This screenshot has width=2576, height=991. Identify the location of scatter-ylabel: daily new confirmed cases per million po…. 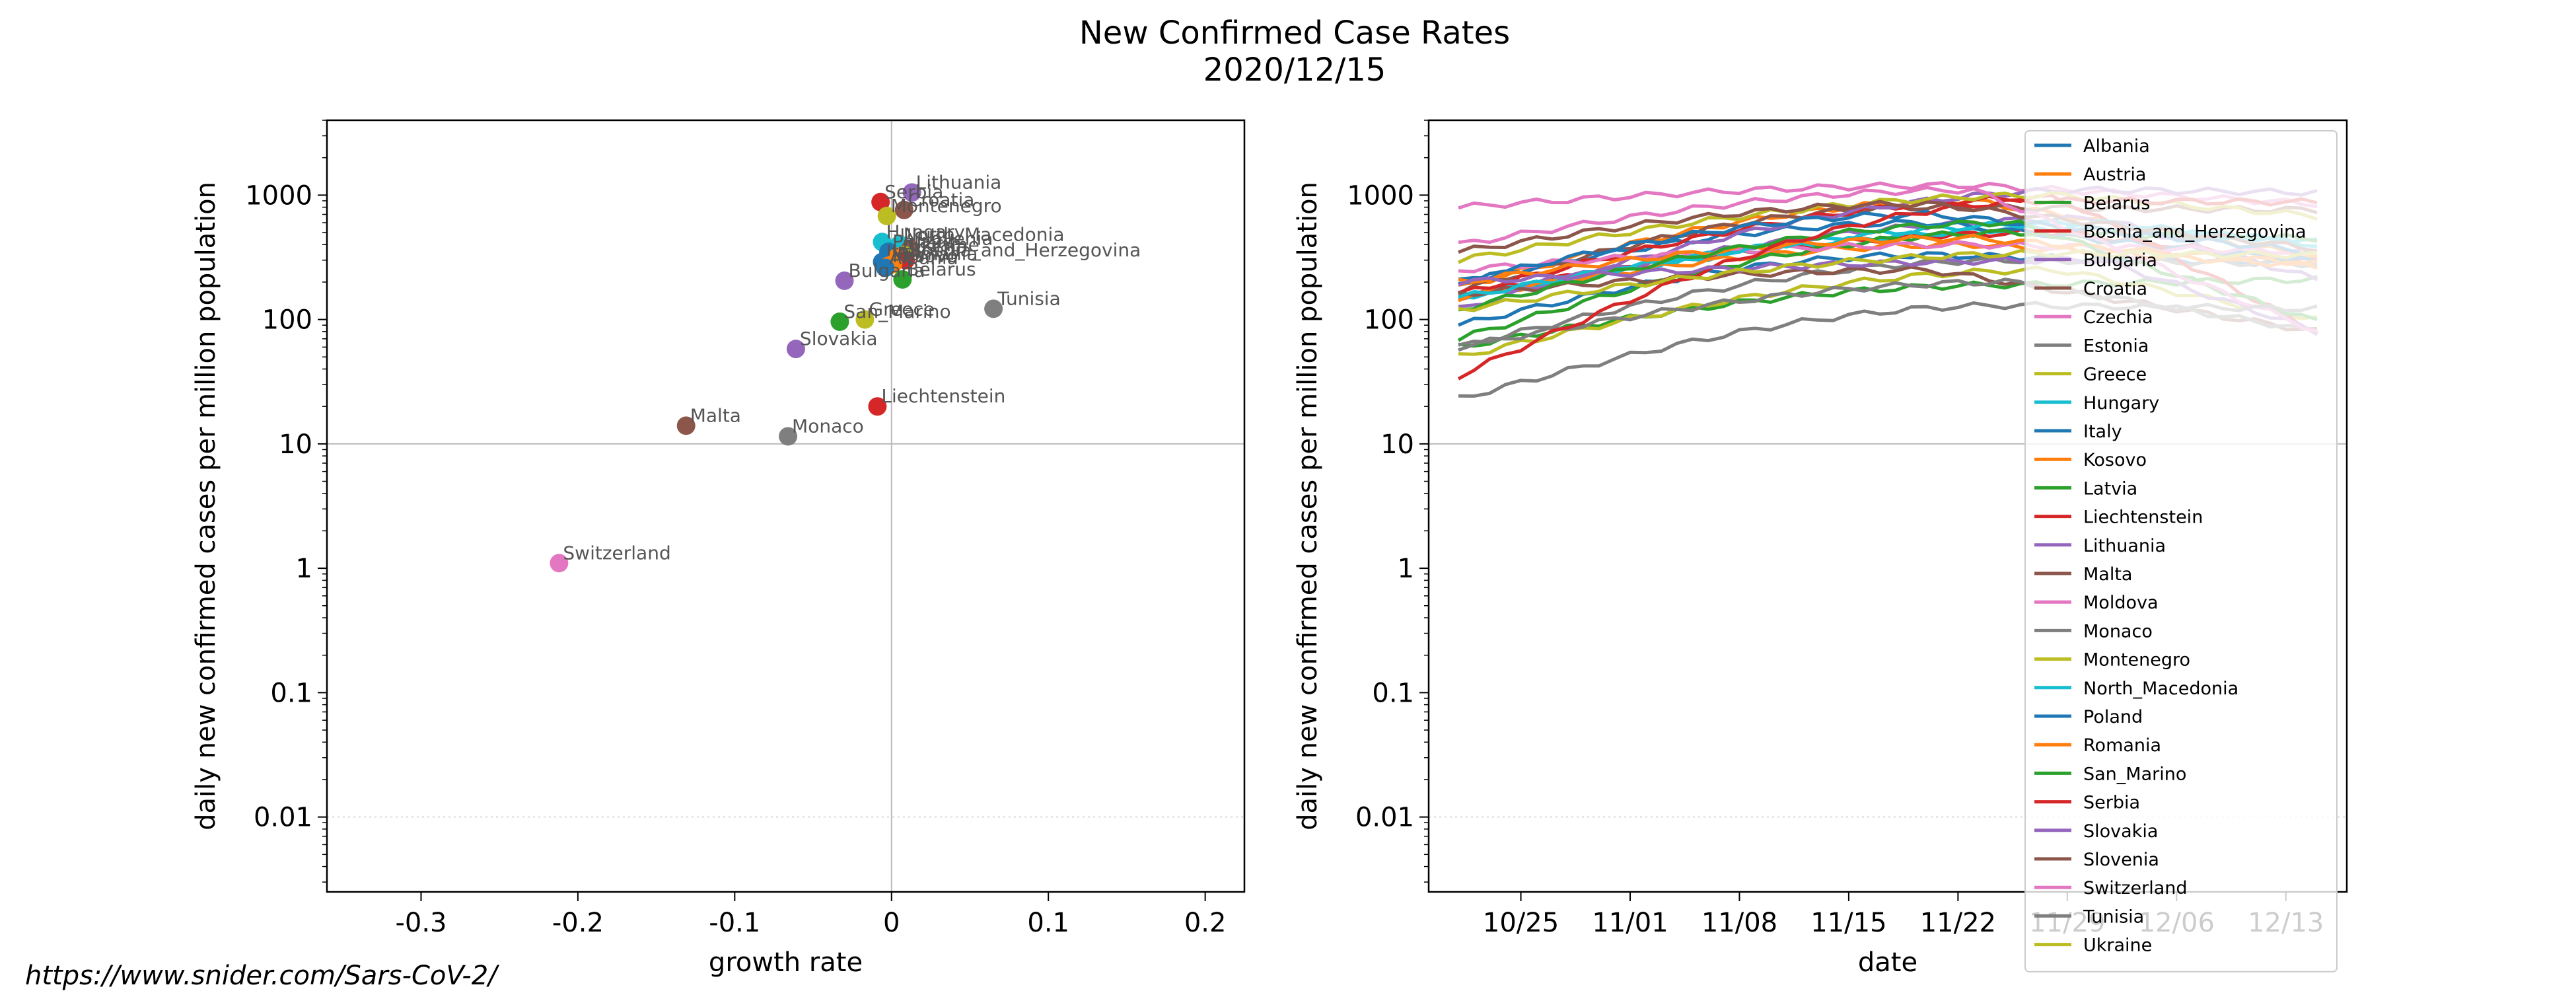
(206, 506).